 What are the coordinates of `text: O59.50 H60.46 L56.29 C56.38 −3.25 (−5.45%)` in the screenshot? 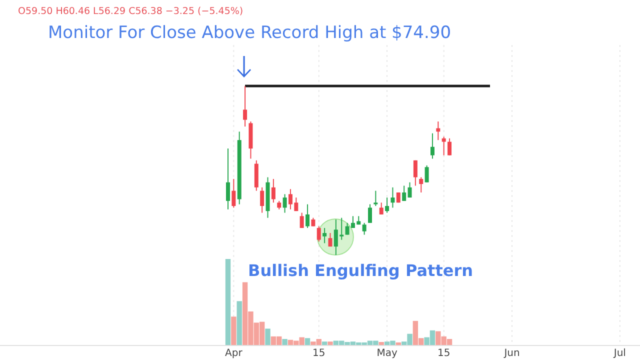 It's located at (131, 11).